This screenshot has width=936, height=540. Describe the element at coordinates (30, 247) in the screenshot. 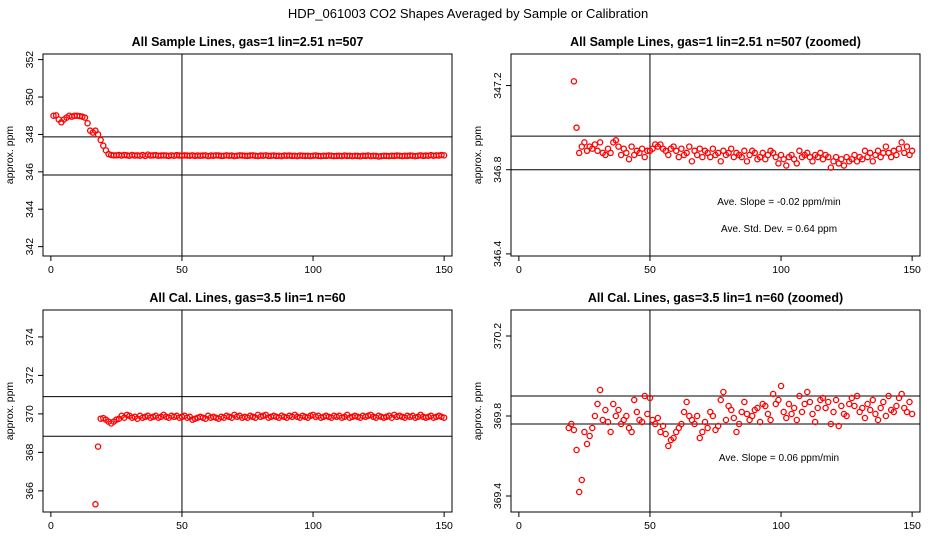

I see `y-tick-label: 342` at that location.